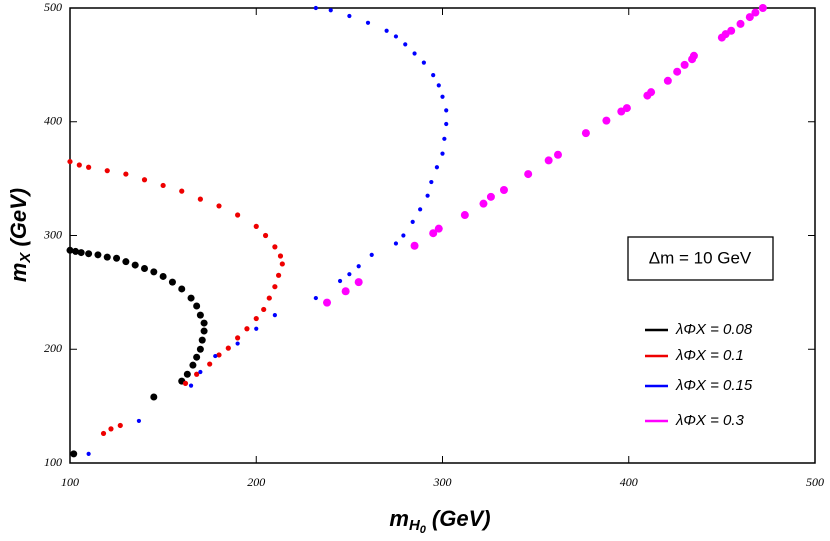  Describe the element at coordinates (714, 329) in the screenshot. I see `legend-label: λΦX = 0.08` at that location.